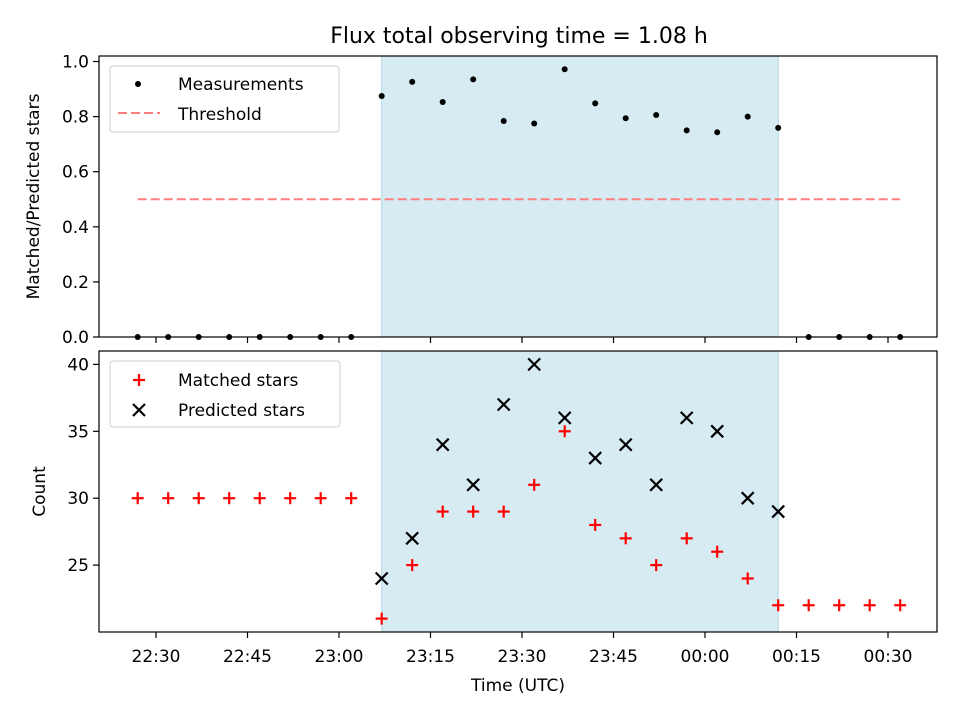  I want to click on x-tick-label: 23:45, so click(613, 657).